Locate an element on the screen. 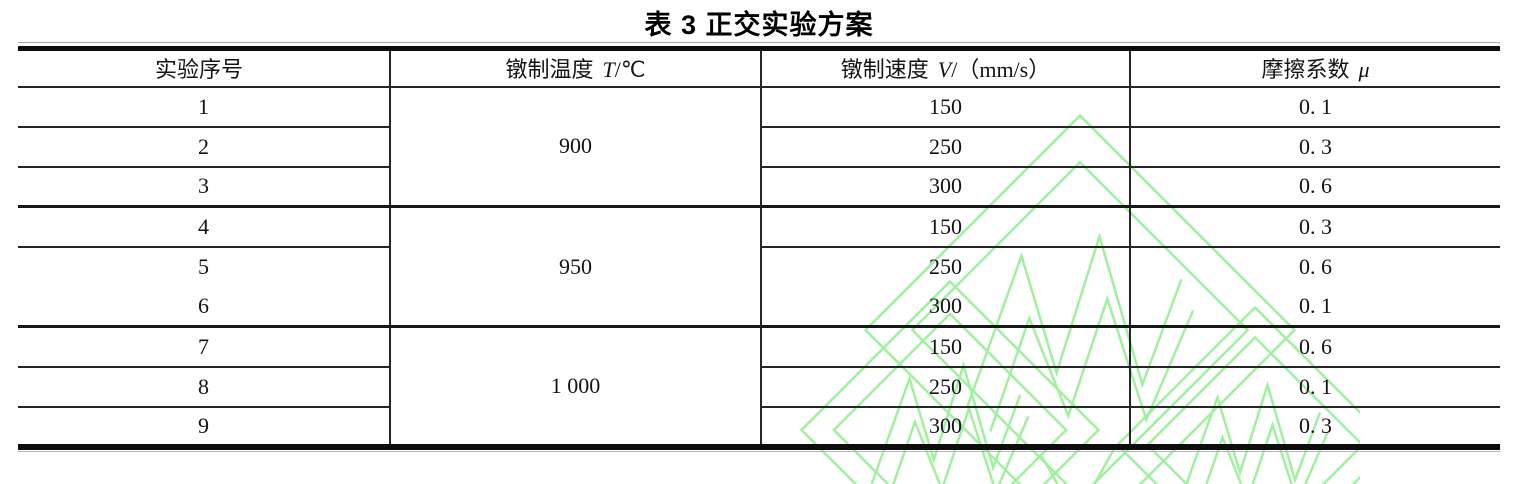 Image resolution: width=1518 pixels, height=484 pixels. col-header-temperature: 镦制温度 T/℃ is located at coordinates (575, 68).